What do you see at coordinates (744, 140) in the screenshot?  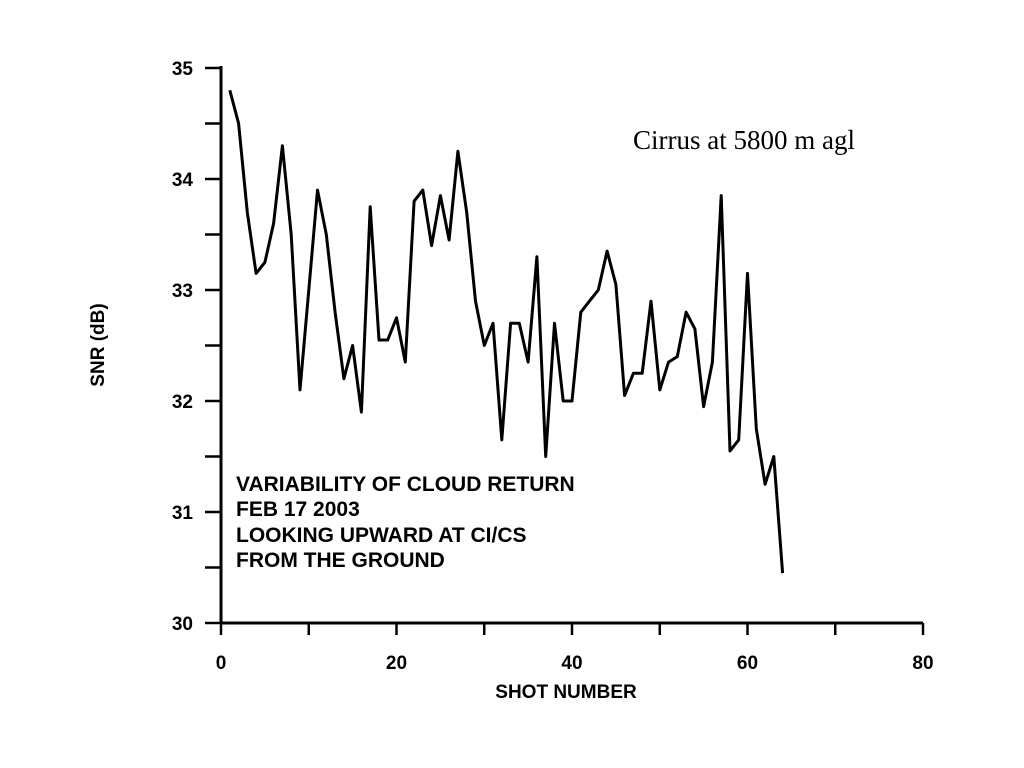 I see `cirrus-note: Cirrus at 5800 m agl` at bounding box center [744, 140].